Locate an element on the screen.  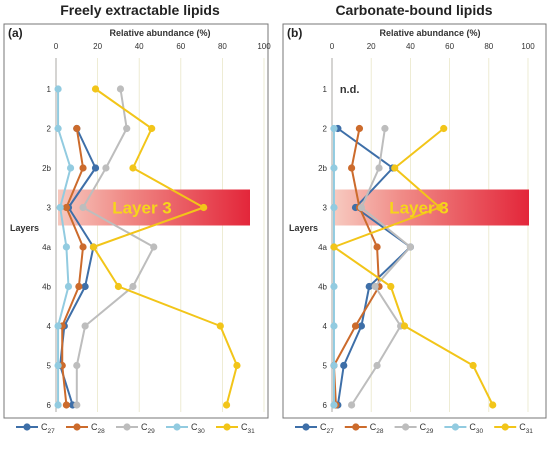
not-determined-note: n.d. is located at coordinates (350, 90).